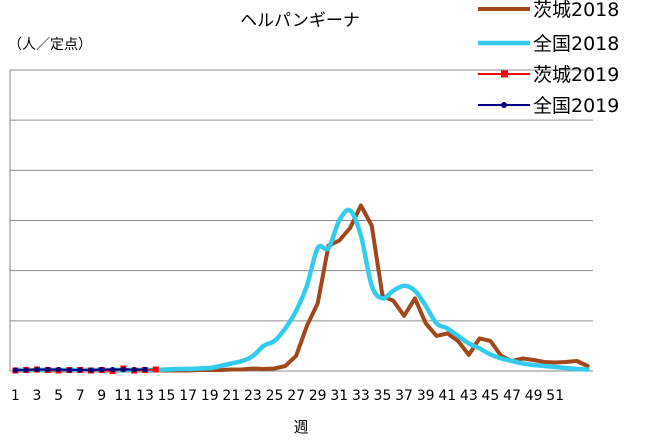  Describe the element at coordinates (300, 427) in the screenshot. I see `x-axis-label: 週` at that location.